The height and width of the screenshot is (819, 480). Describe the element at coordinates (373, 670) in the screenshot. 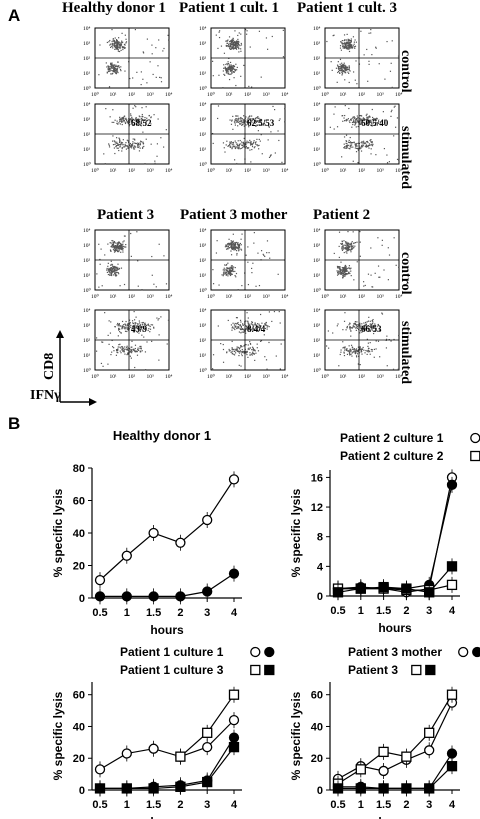

I see `legend-entry: Patient 3` at that location.